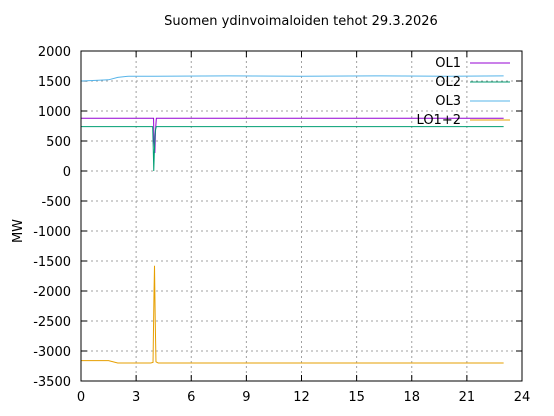 The image size is (554, 416). Describe the element at coordinates (81, 397) in the screenshot. I see `x-tick-label-0: 0` at that location.